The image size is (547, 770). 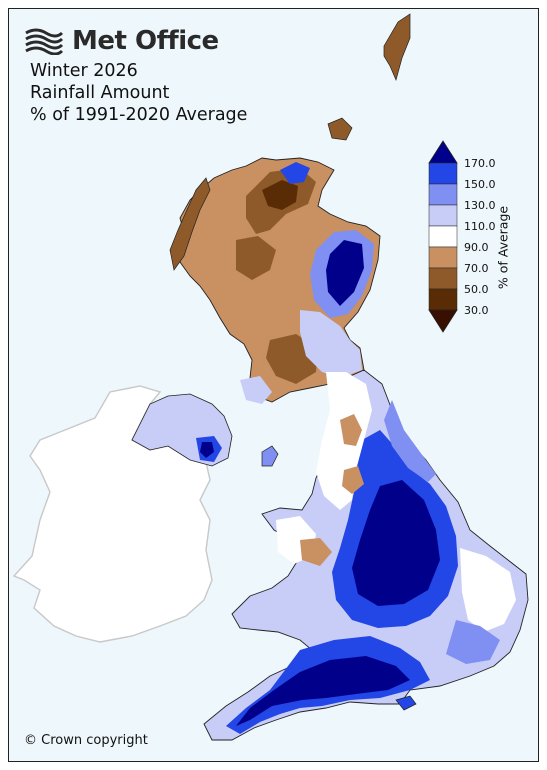 What do you see at coordinates (480, 226) in the screenshot?
I see `colorbar-tick-label: 110.0` at bounding box center [480, 226].